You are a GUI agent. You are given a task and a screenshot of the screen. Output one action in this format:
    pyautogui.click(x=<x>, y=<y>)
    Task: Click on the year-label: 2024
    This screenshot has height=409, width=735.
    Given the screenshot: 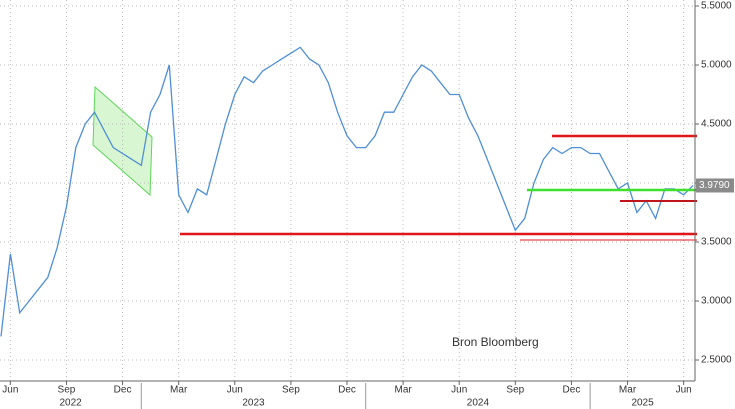 What is the action you would take?
    pyautogui.click(x=478, y=403)
    